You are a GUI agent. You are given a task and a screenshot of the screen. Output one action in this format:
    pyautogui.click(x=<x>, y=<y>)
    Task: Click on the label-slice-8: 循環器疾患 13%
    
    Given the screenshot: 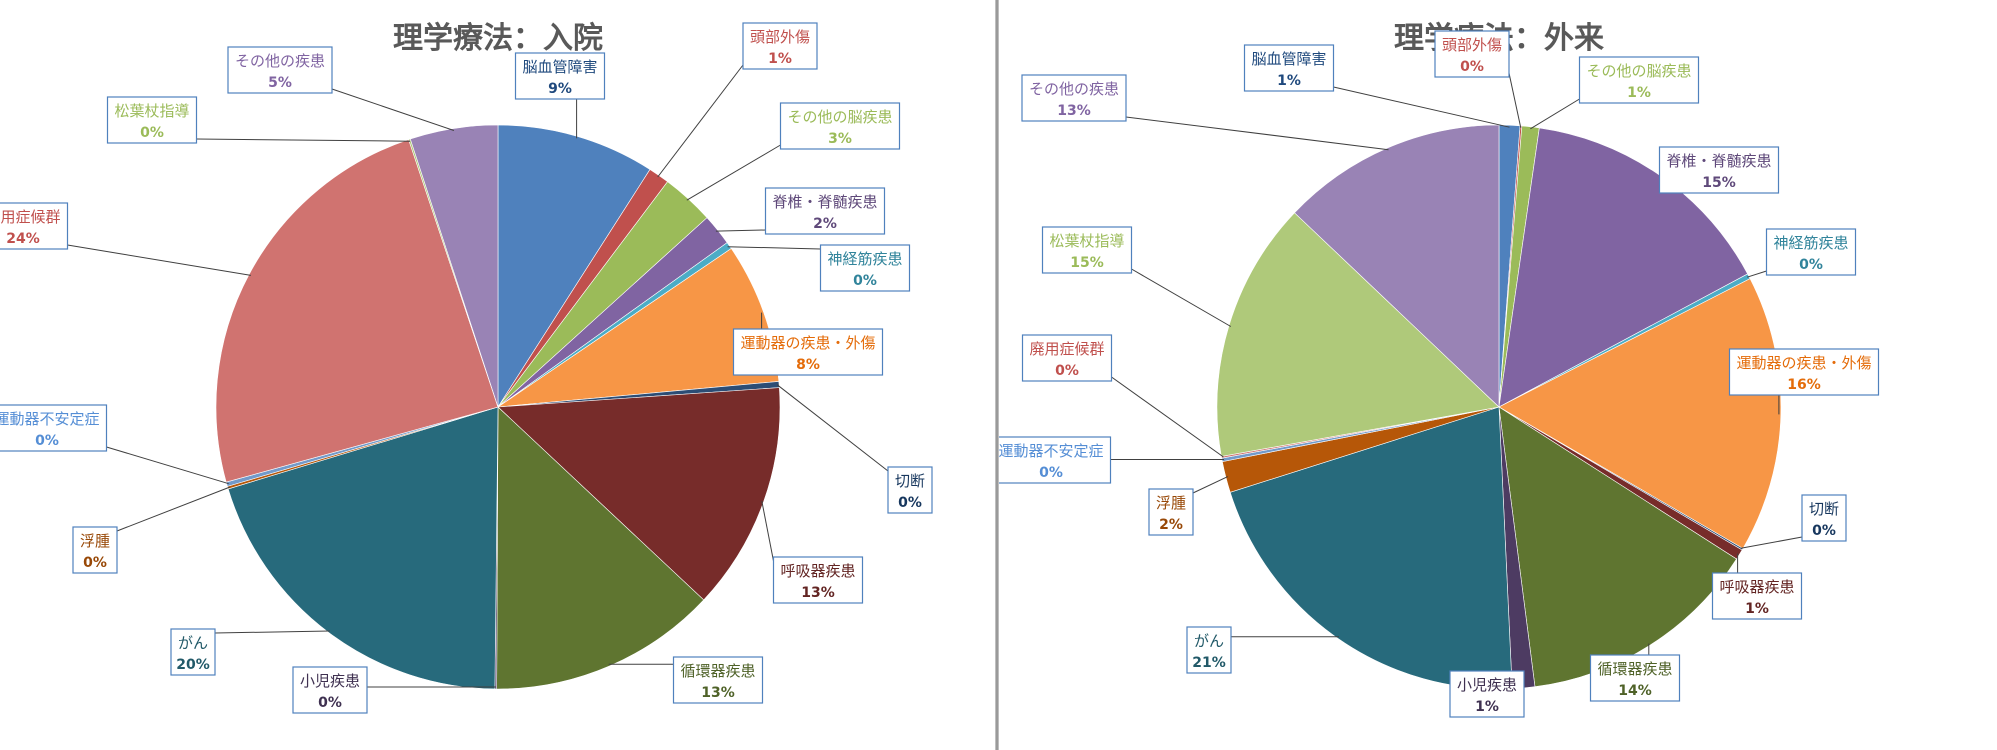 What is the action you would take?
    pyautogui.click(x=718, y=680)
    